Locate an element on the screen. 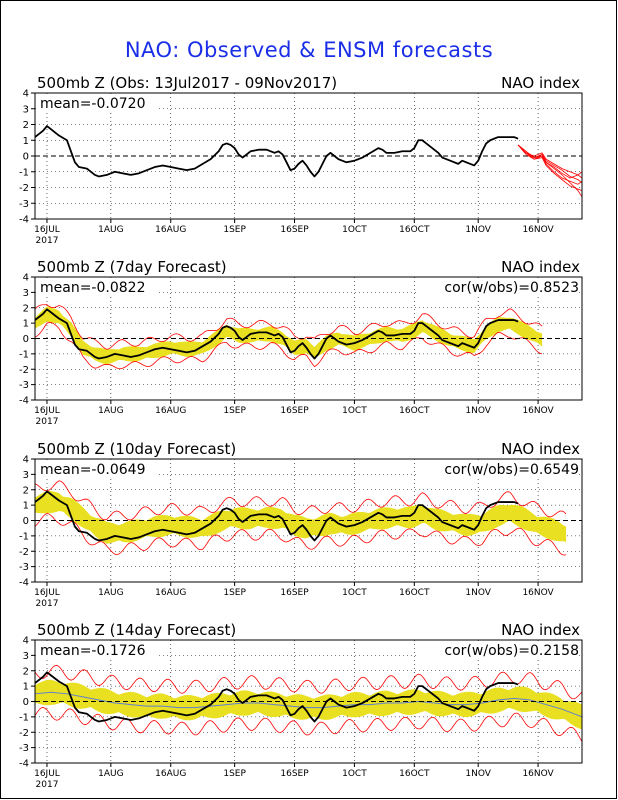  ensemble-max-line is located at coordinates (288, 327).